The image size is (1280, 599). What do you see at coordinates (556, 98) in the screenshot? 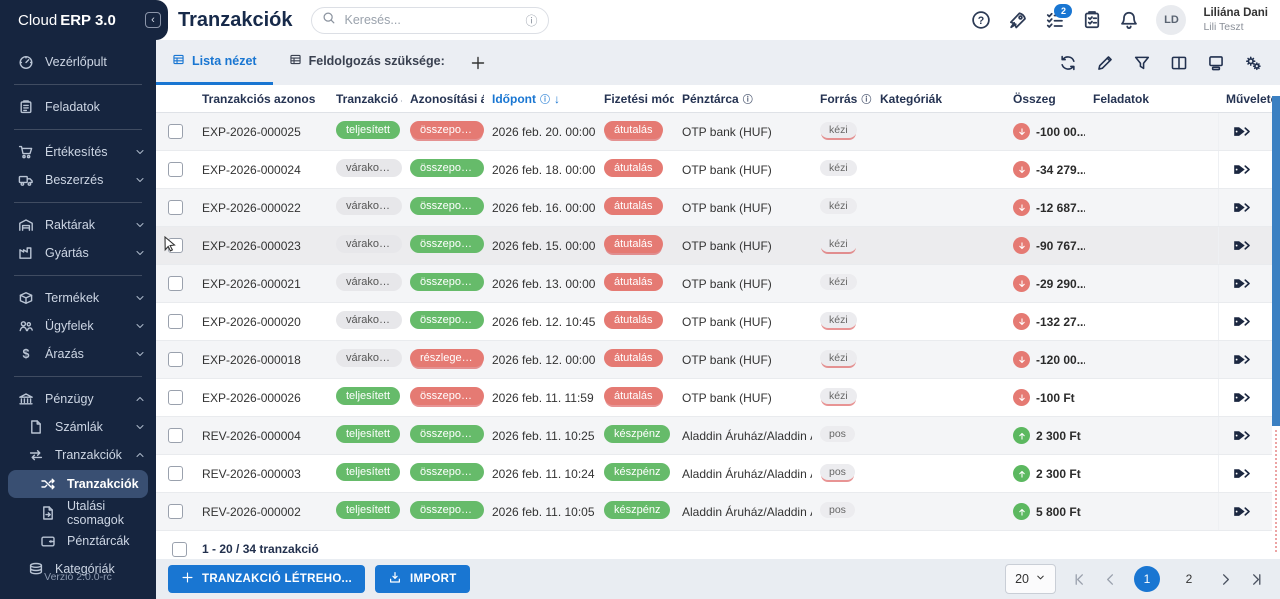
I see `sort-descending-icon: ↓` at bounding box center [556, 98].